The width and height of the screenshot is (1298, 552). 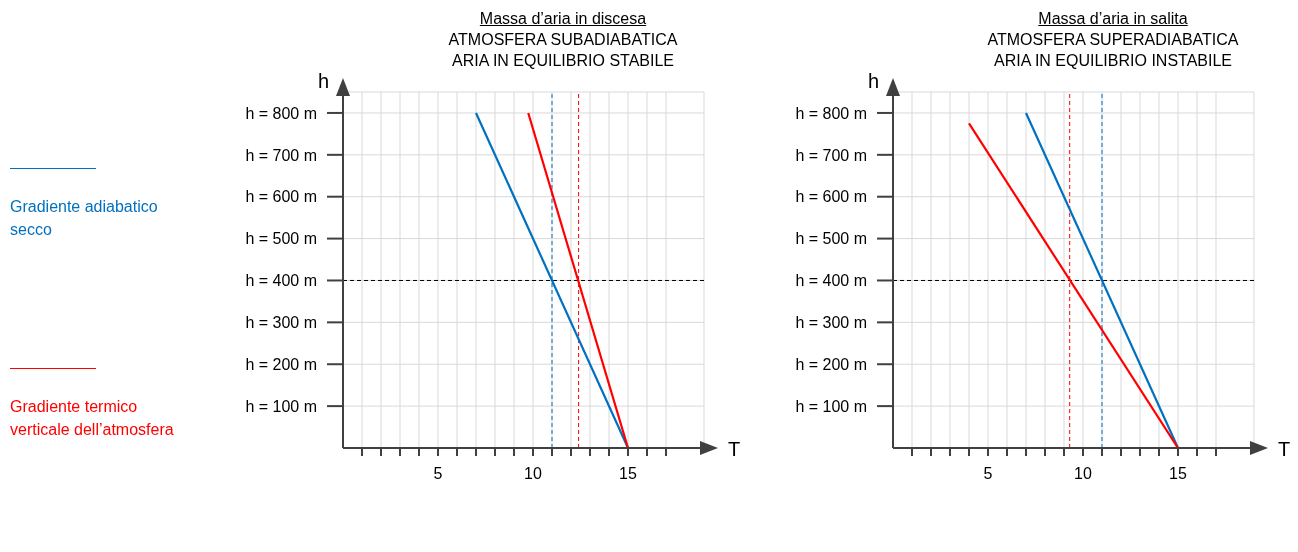 What do you see at coordinates (92, 418) in the screenshot?
I see `text: Gradiente termico verticale dell’atmosfera` at bounding box center [92, 418].